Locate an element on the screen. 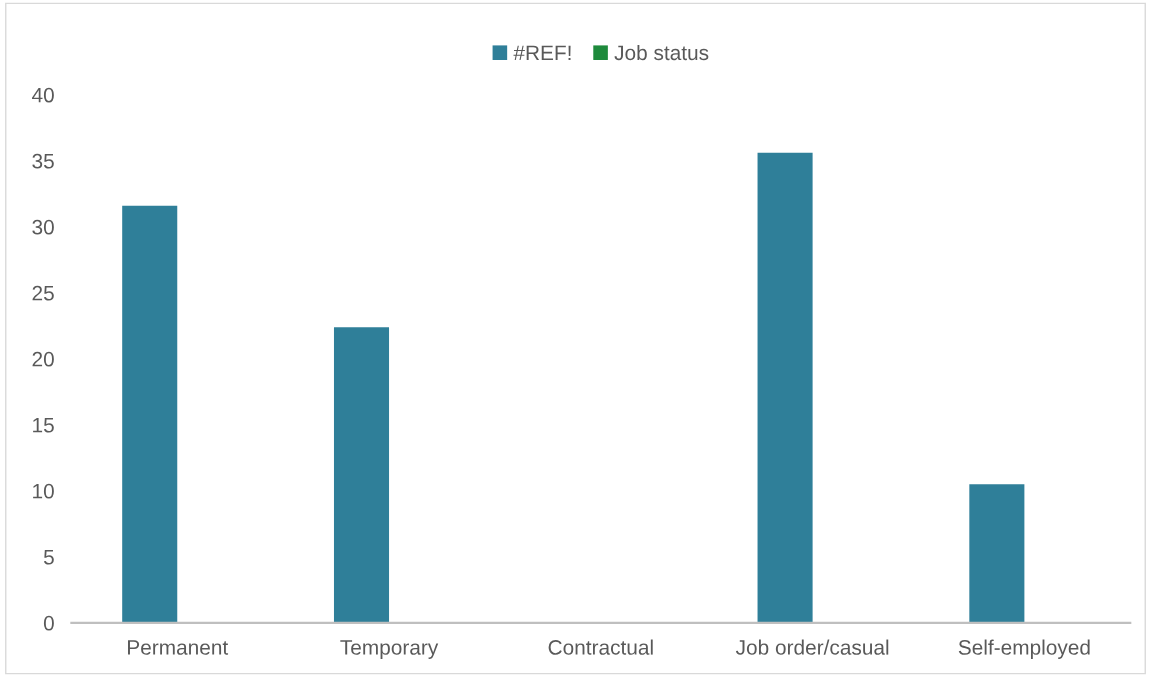 This screenshot has height=677, width=1151. legend-label: Job status is located at coordinates (661, 52).